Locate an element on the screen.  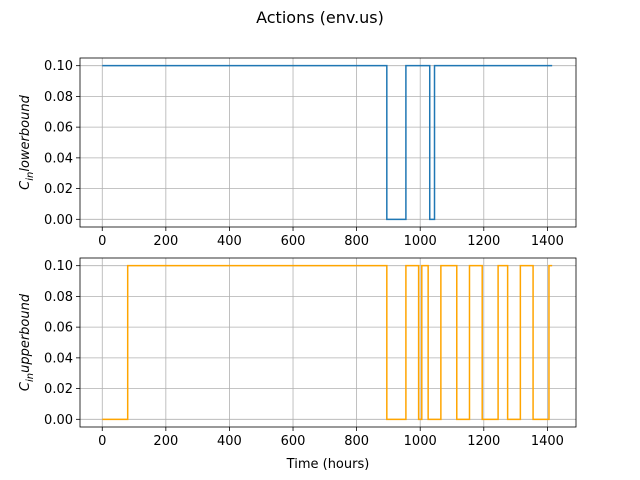
y-axis-label-rest: upperbound is located at coordinates (25, 333).